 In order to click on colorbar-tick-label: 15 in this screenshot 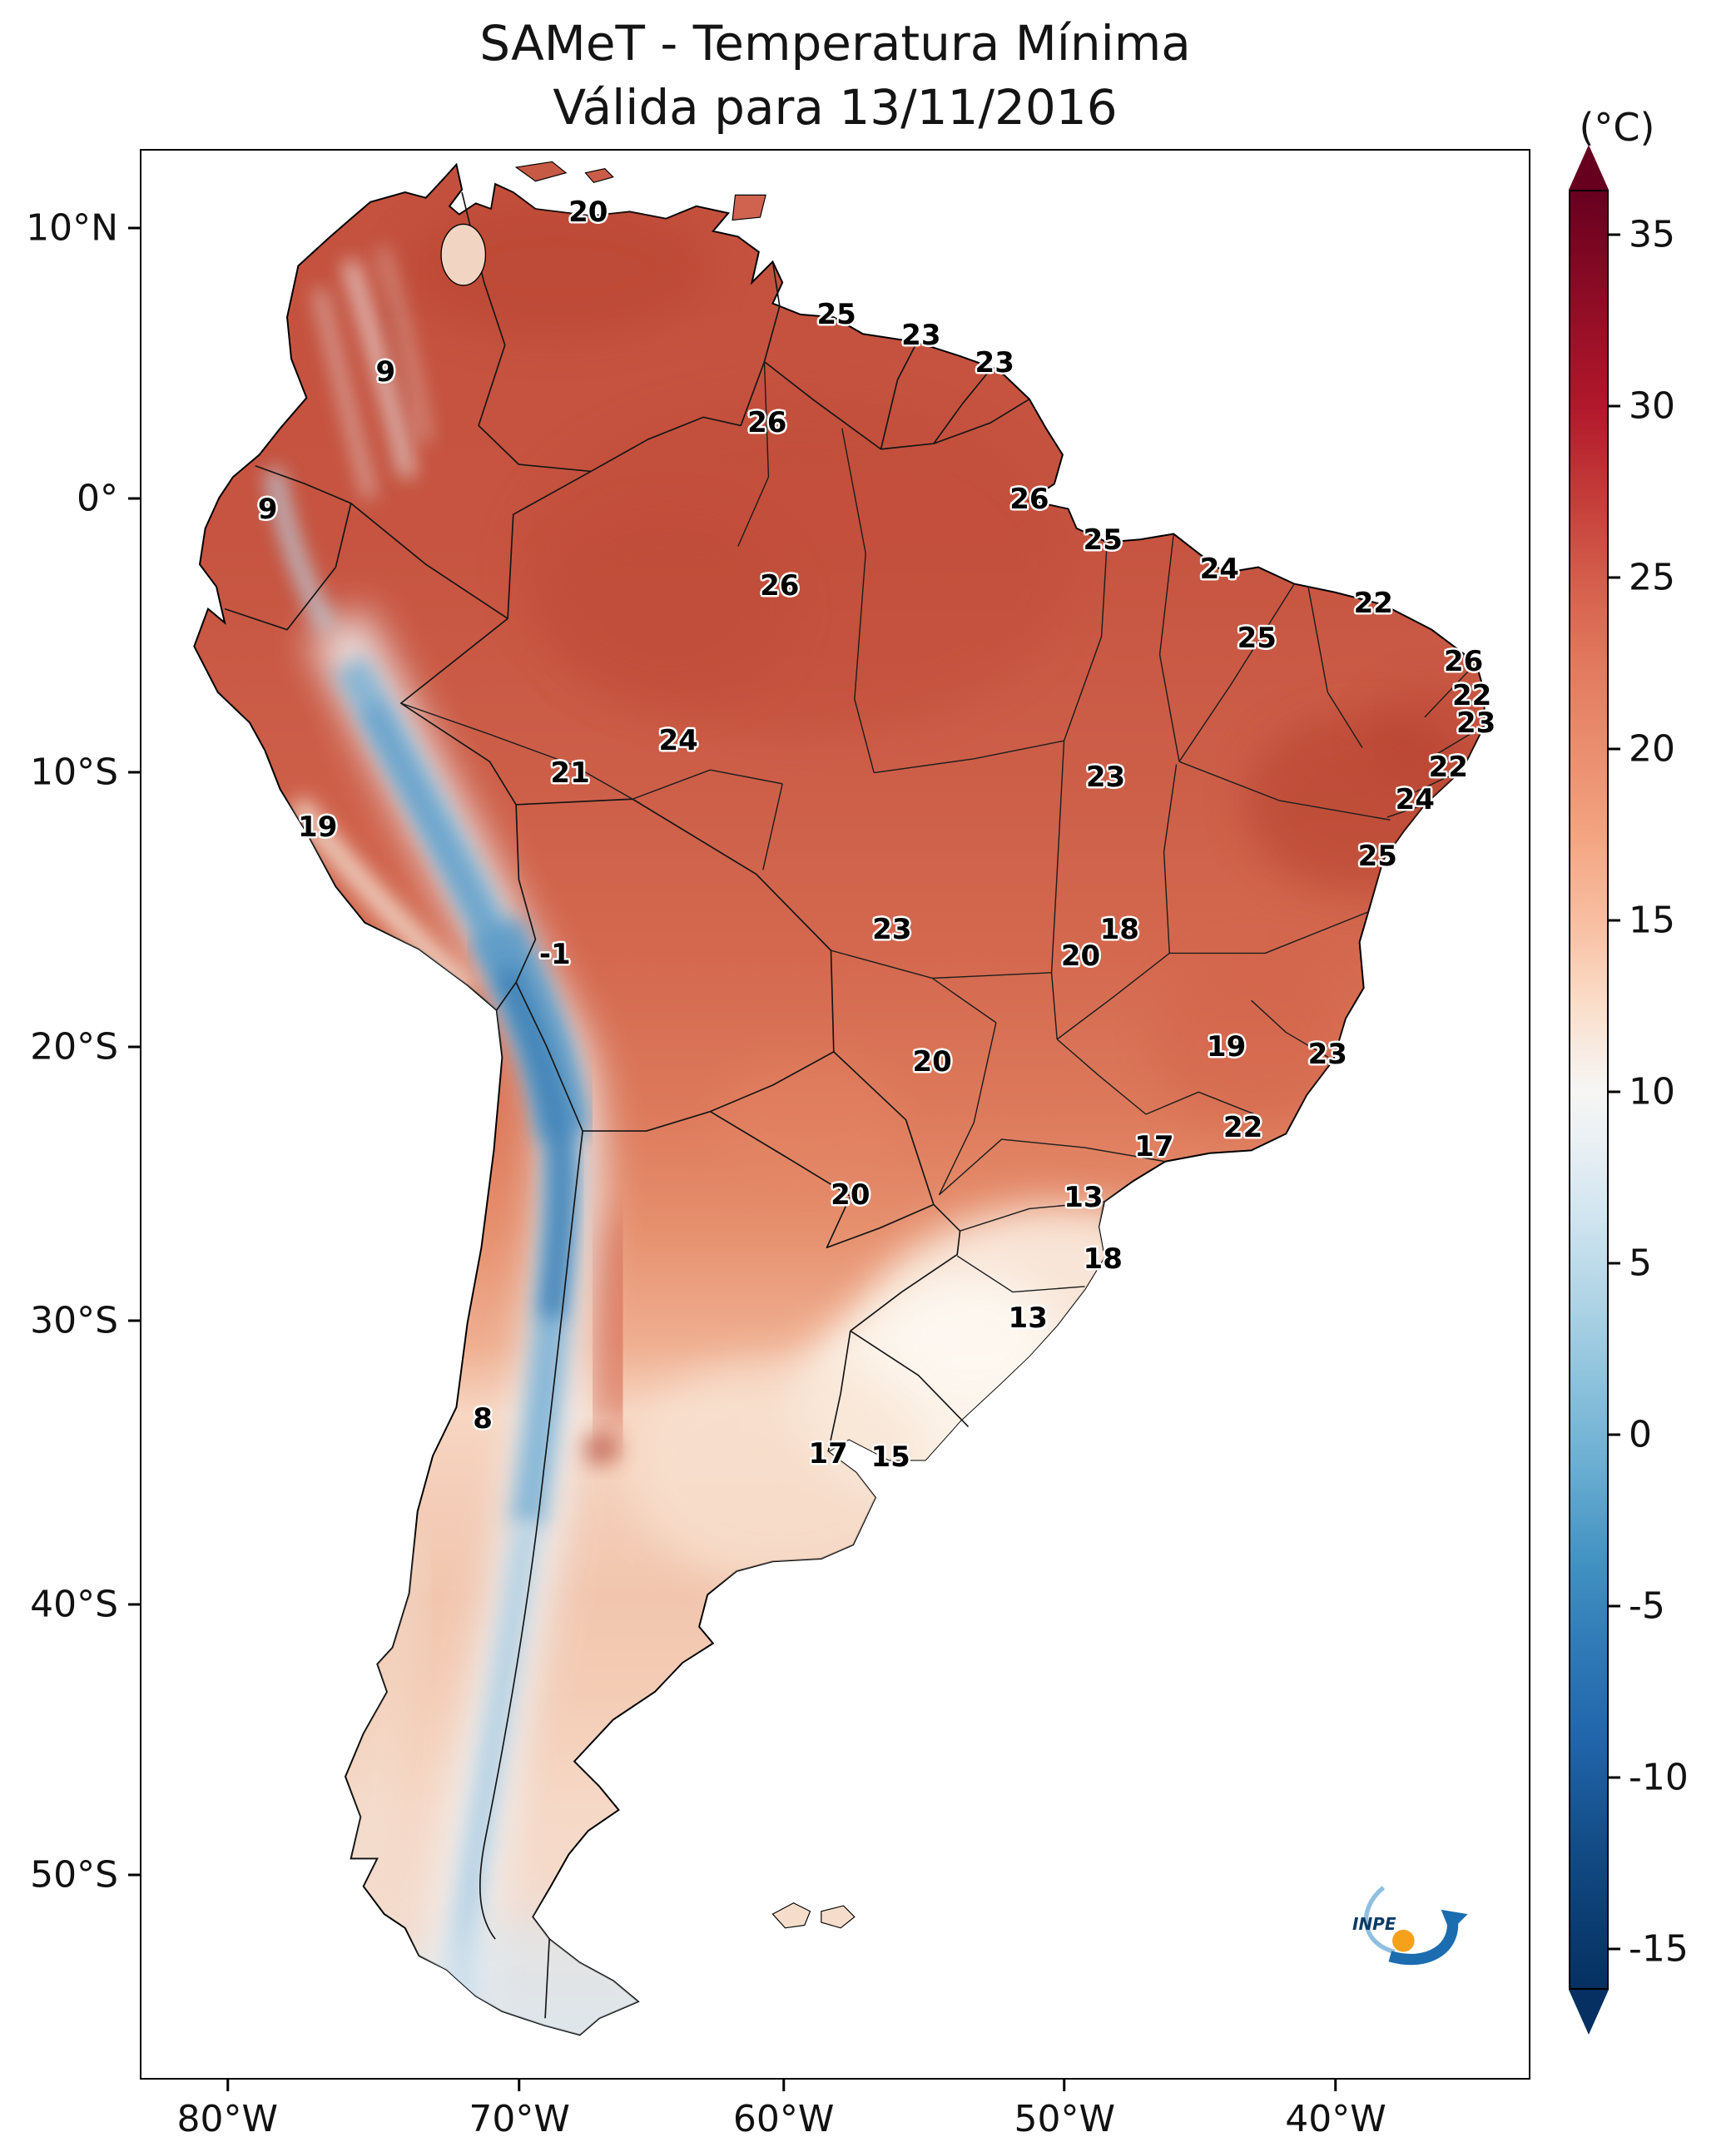, I will do `click(1652, 920)`.